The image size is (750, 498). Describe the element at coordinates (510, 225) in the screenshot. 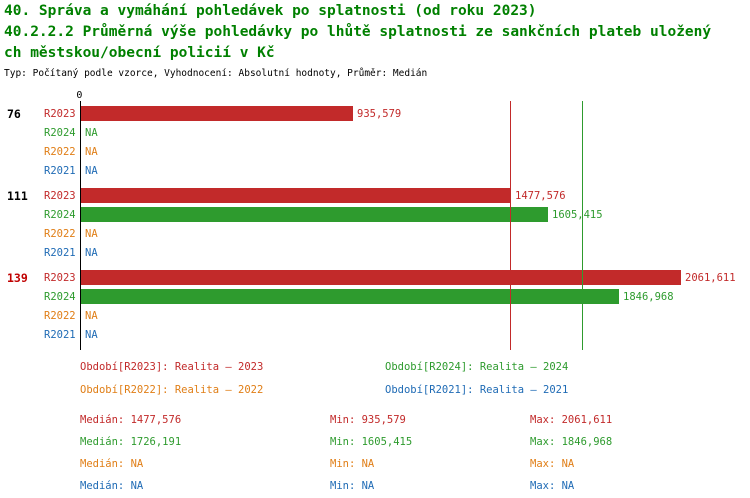

I see `median-line-r2023` at that location.